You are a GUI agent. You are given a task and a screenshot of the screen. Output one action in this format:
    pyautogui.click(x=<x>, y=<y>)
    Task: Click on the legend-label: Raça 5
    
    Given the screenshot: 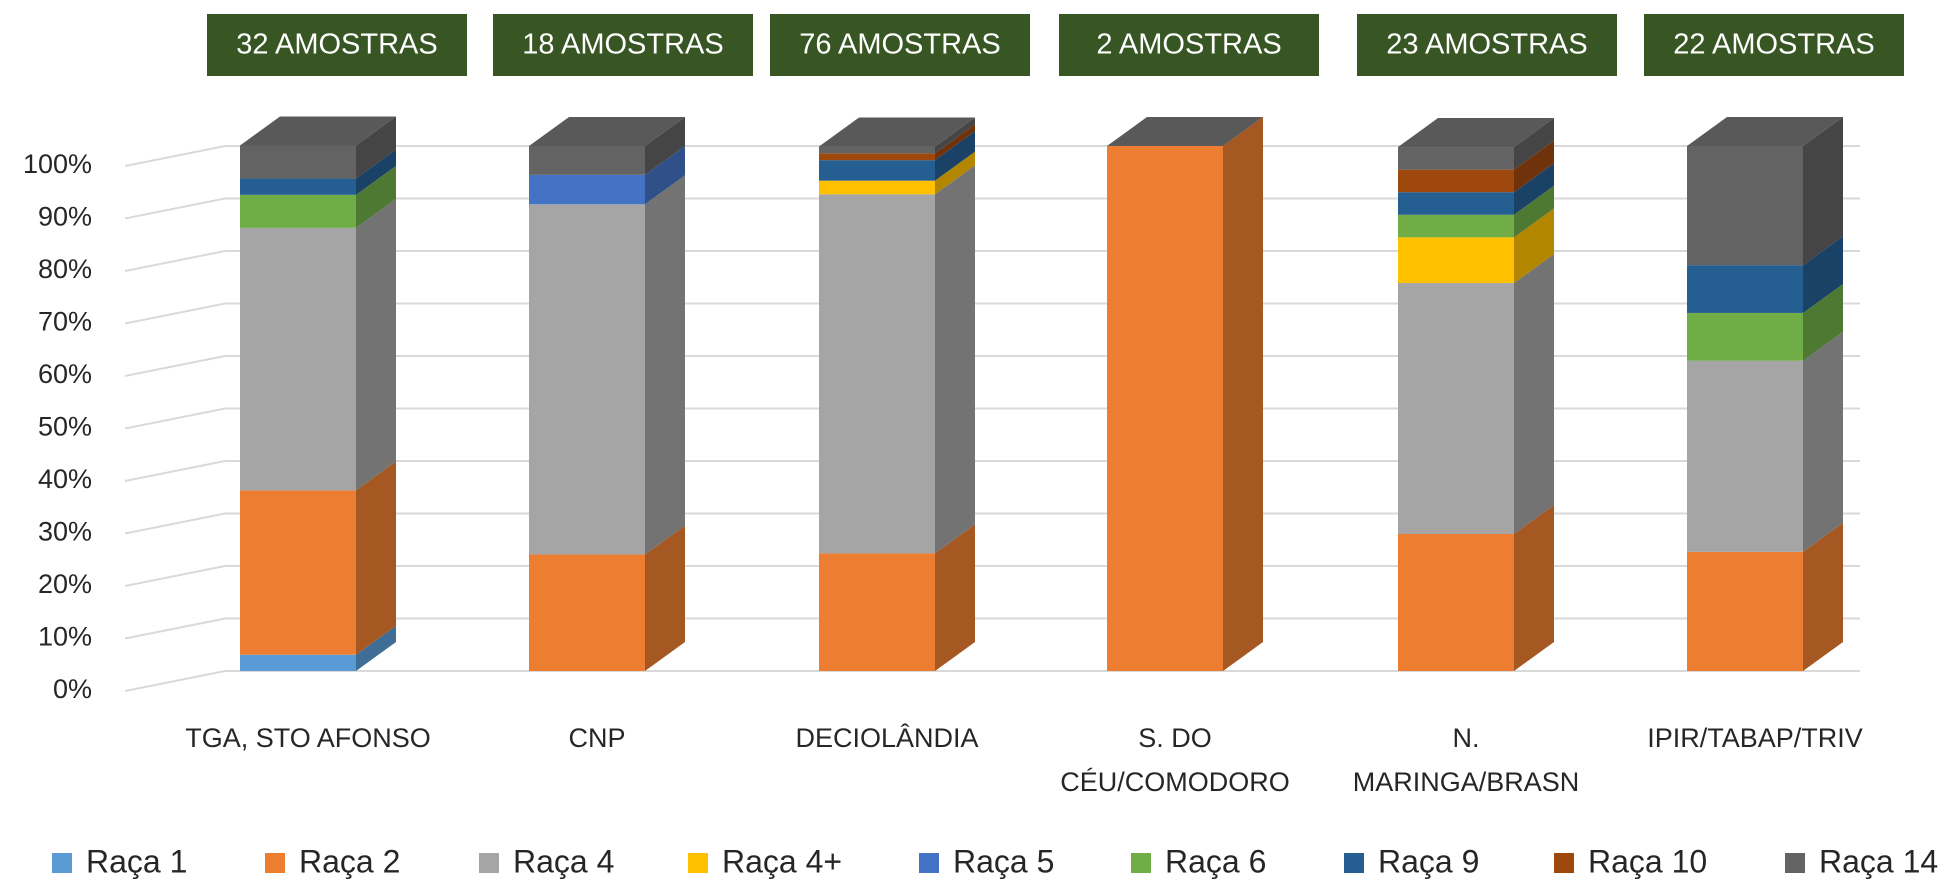 What is the action you would take?
    pyautogui.click(x=1003, y=861)
    